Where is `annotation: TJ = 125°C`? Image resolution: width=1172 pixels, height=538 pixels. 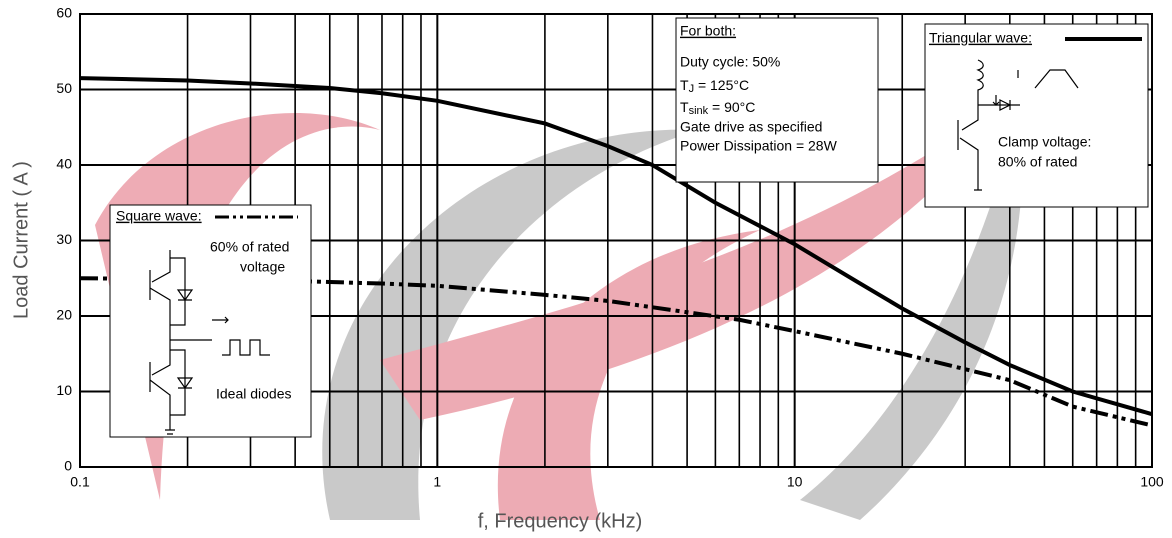
annotation: TJ = 125°C is located at coordinates (714, 86).